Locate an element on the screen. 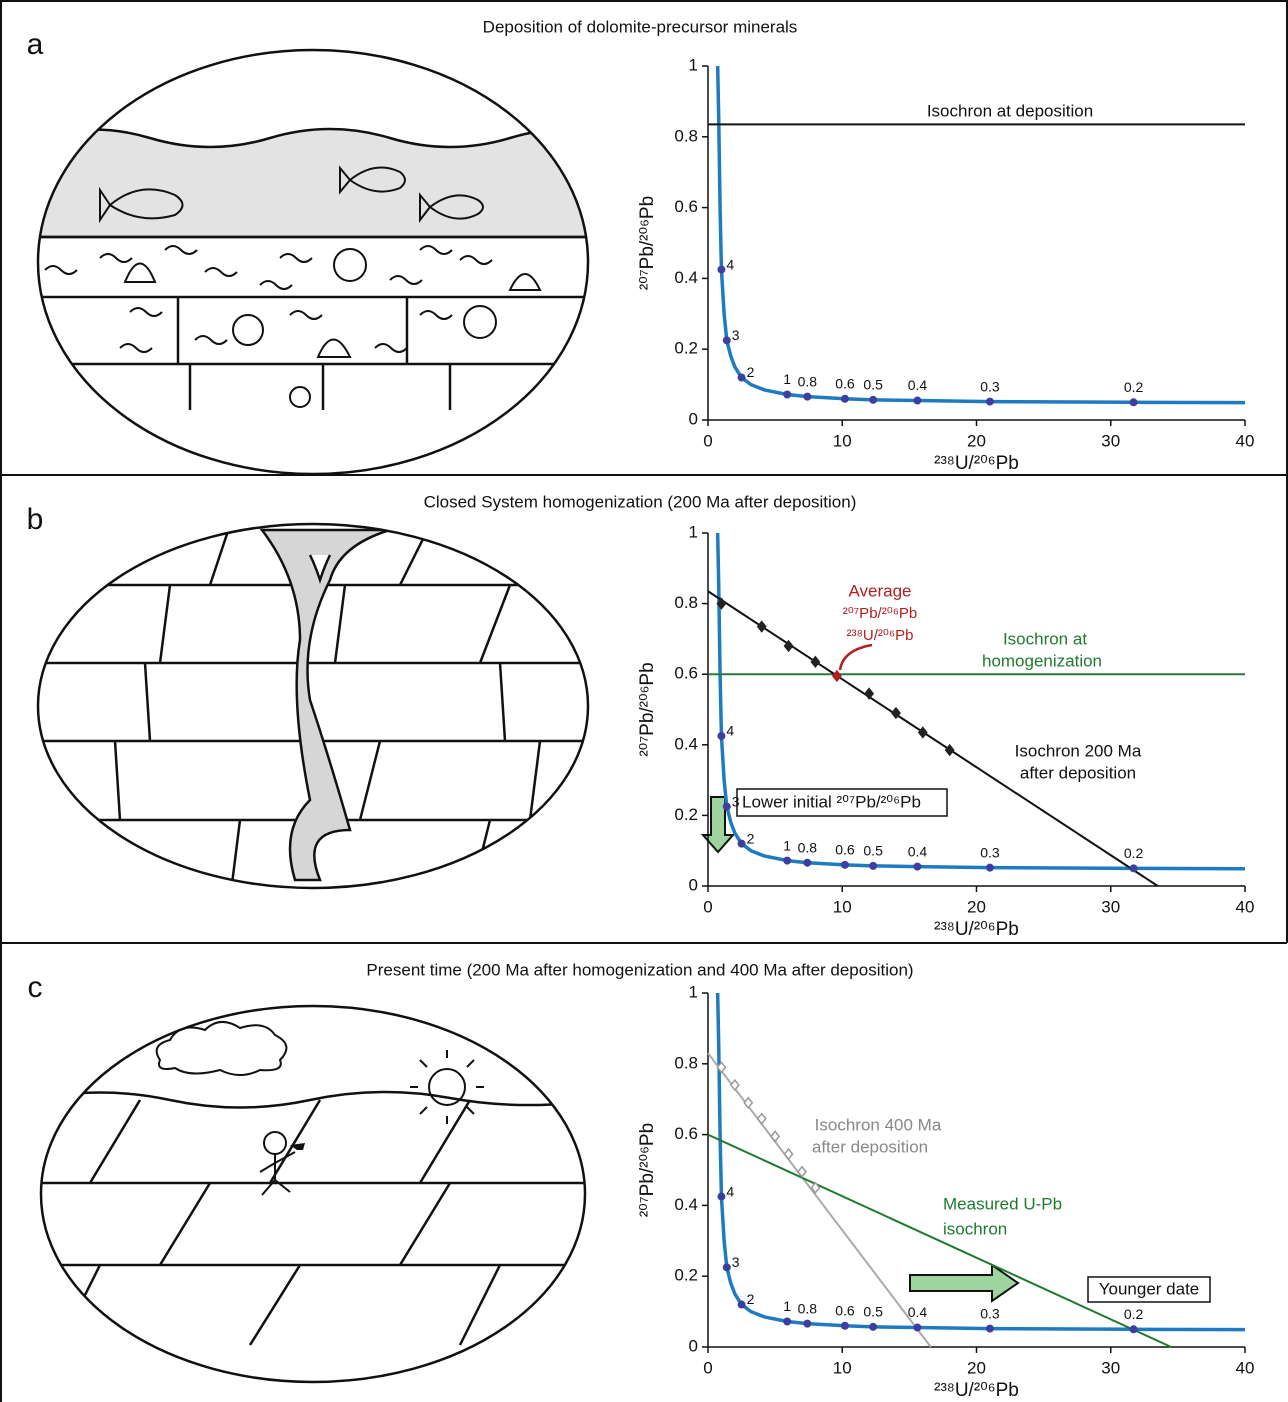 This screenshot has width=1288, height=1402. x-axis-label: ²³⁸U/²⁰⁶Pb is located at coordinates (976, 929).